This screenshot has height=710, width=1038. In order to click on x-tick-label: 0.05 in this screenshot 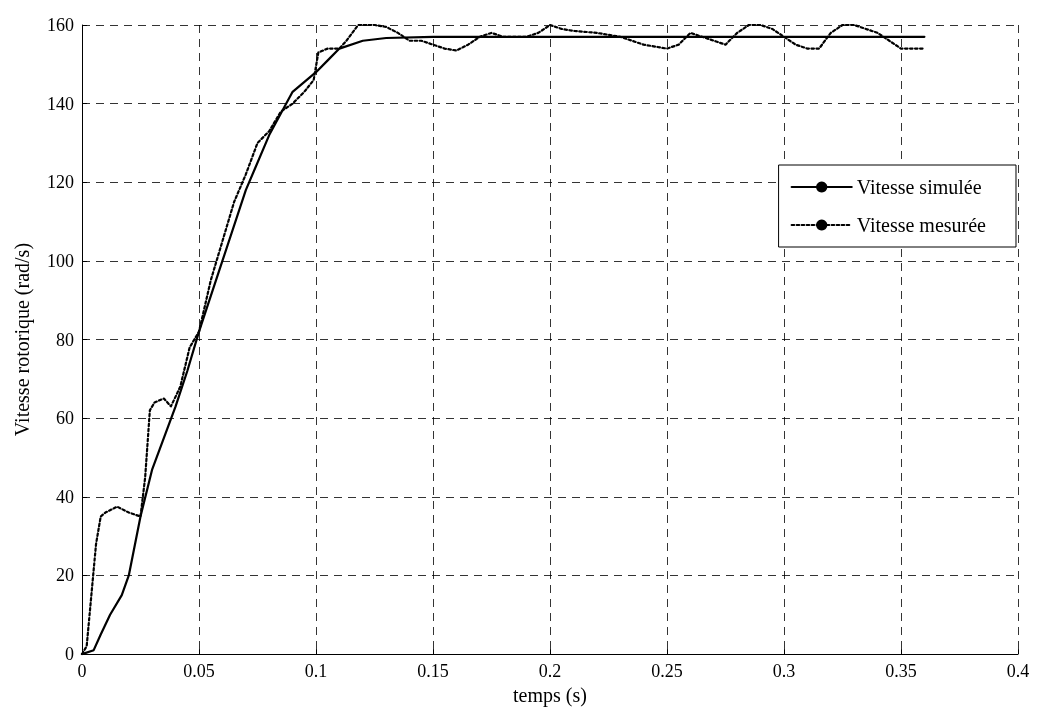, I will do `click(199, 671)`.